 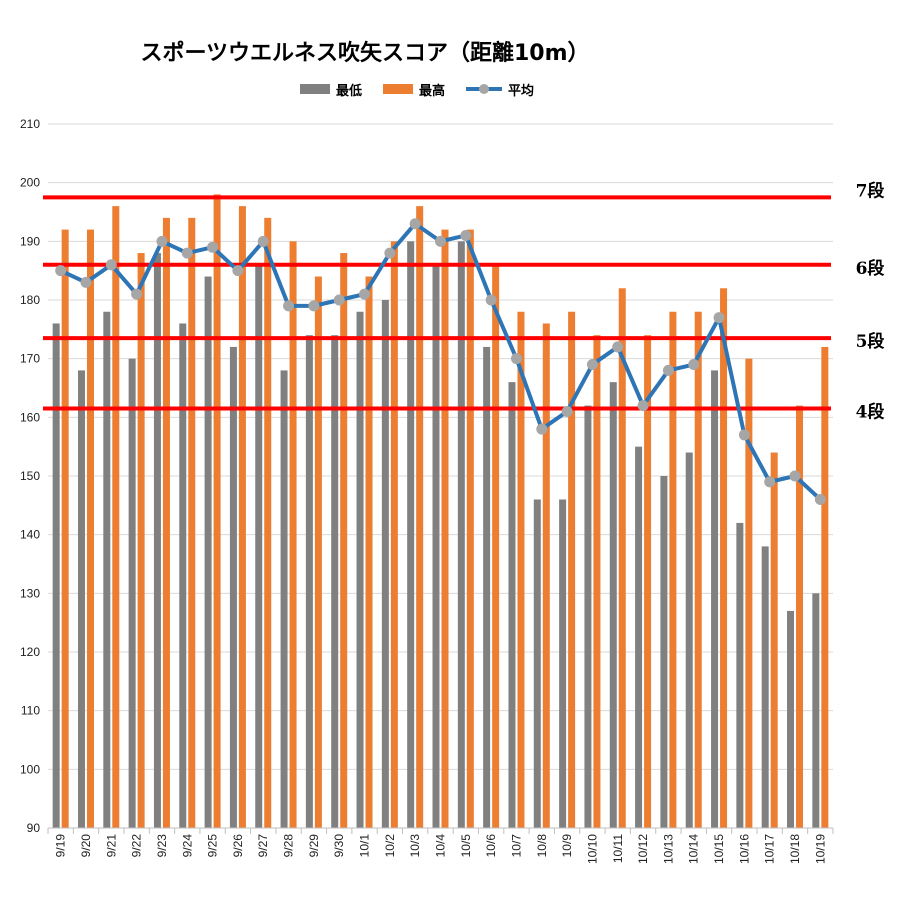 I want to click on rank-label: 7段, so click(x=870, y=190).